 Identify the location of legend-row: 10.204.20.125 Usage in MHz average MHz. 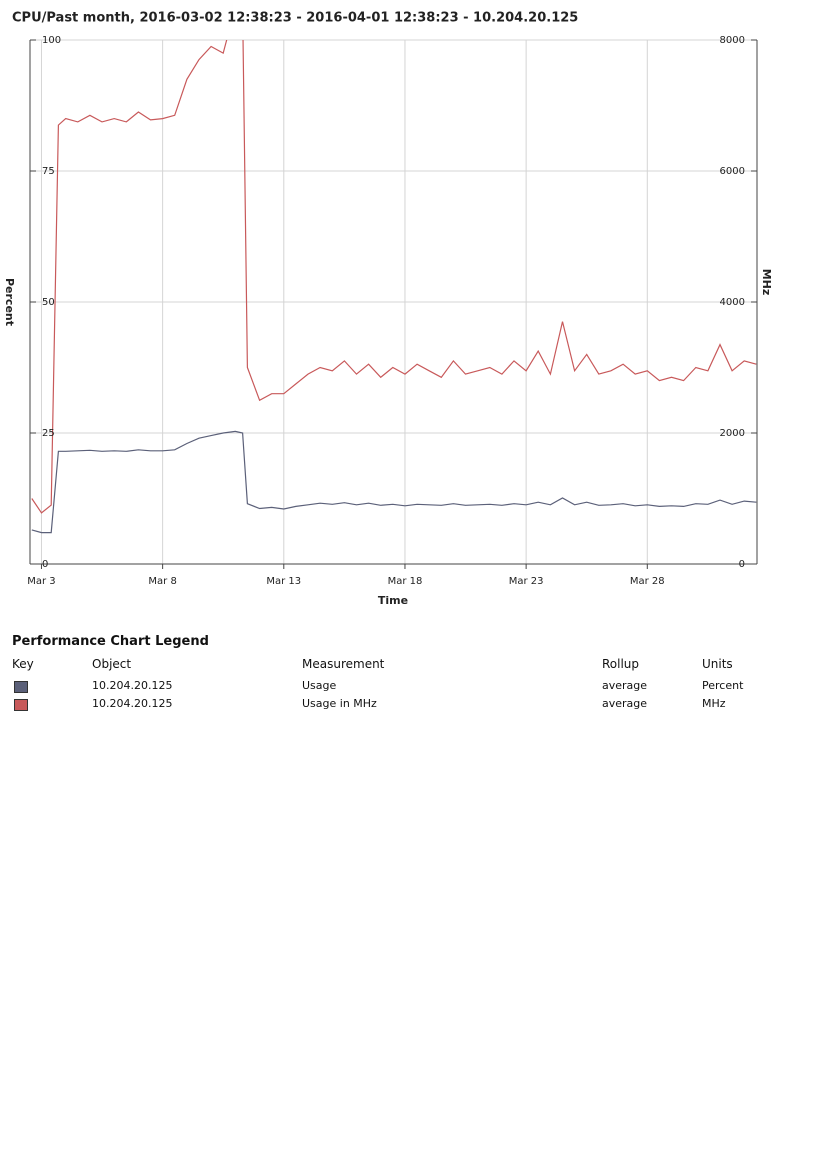
(392, 706).